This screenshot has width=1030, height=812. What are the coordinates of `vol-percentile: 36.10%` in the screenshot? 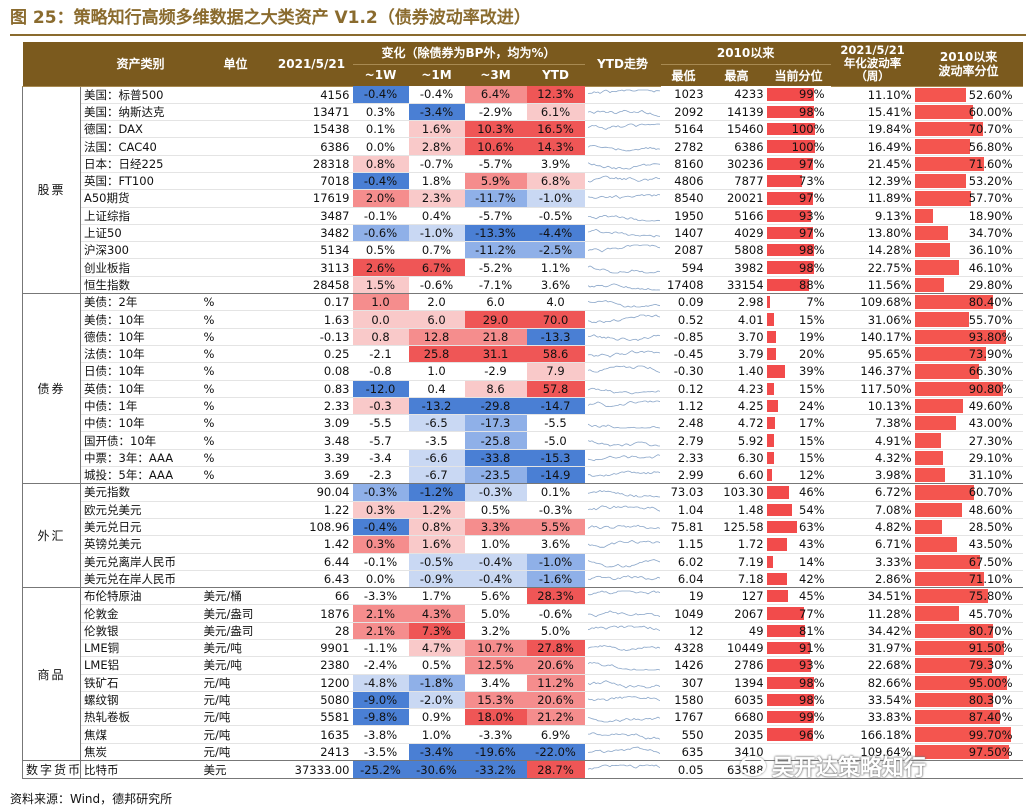 It's located at (990, 250).